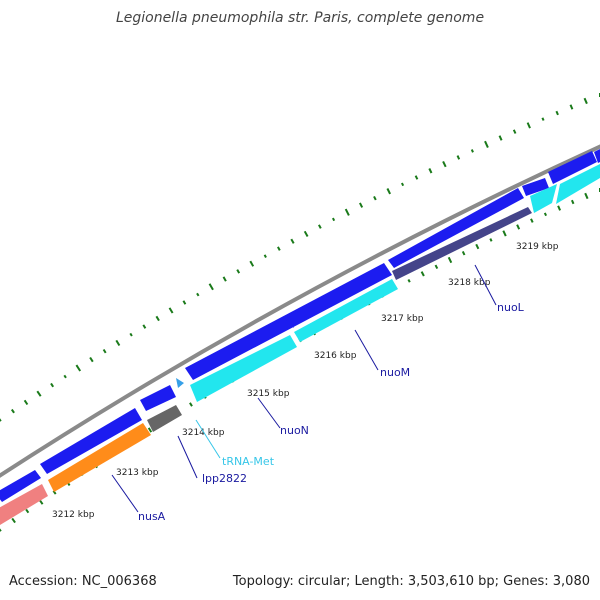  I want to click on gene-dark, so click(462, 243).